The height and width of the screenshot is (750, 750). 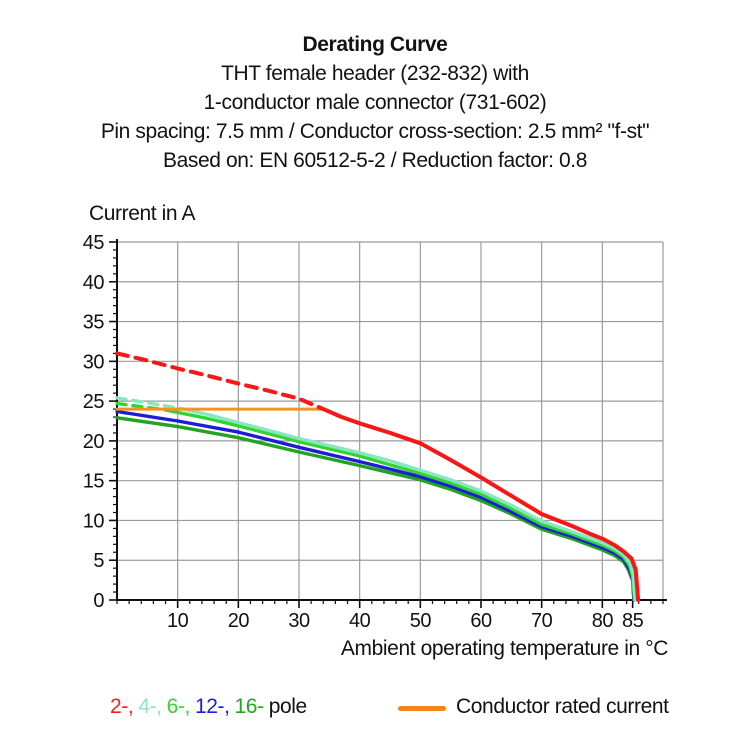 What do you see at coordinates (288, 706) in the screenshot?
I see `legend-pole-suffix: pole` at bounding box center [288, 706].